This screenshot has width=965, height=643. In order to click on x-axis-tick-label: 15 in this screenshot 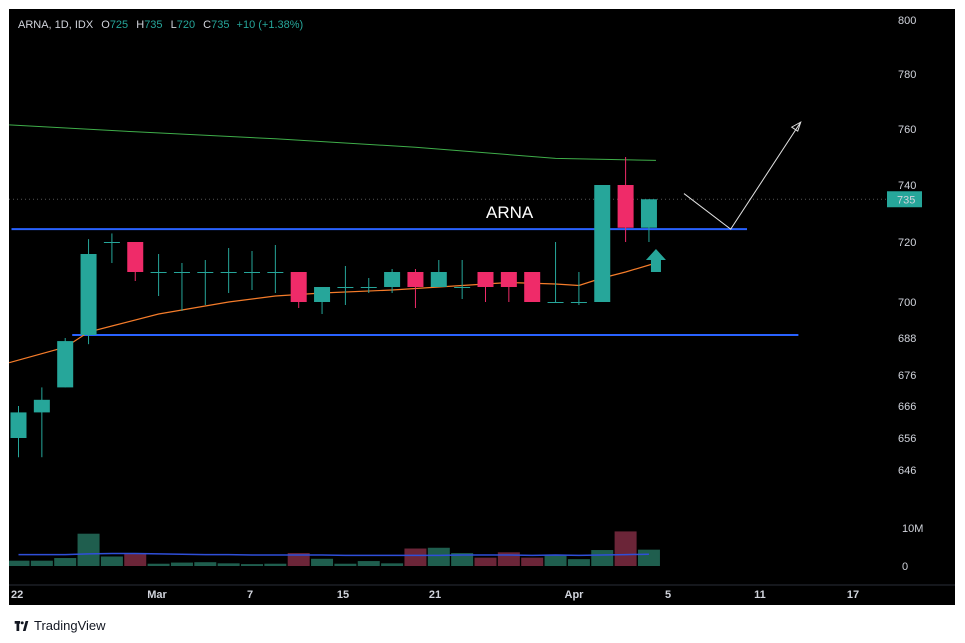, I will do `click(343, 595)`.